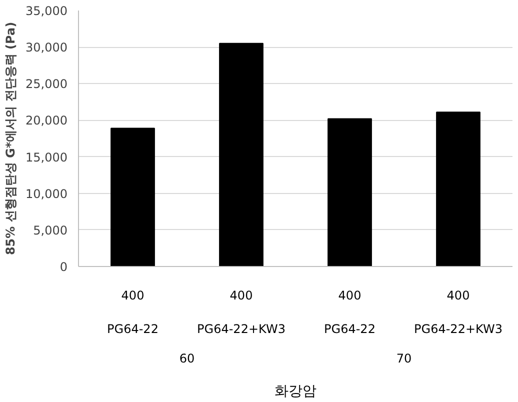 The image size is (518, 402). I want to click on y-axis-title: 85% 선형점탄성 G*에서의 전단응력 (Pa), so click(11, 139).